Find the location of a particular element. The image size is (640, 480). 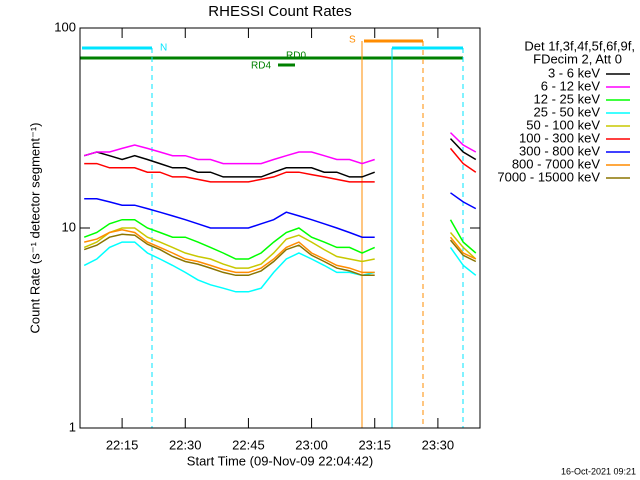

y-tick-label: 10 is located at coordinates (69, 226).